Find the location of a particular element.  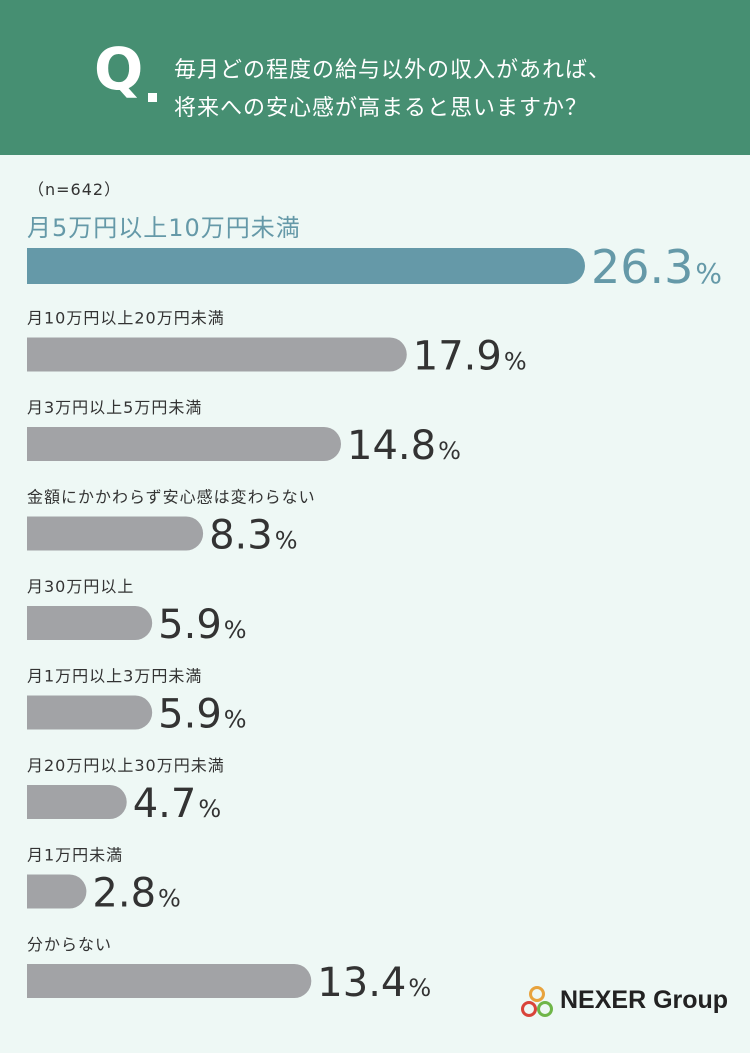

category-label: 月30万円以上 is located at coordinates (80, 586).